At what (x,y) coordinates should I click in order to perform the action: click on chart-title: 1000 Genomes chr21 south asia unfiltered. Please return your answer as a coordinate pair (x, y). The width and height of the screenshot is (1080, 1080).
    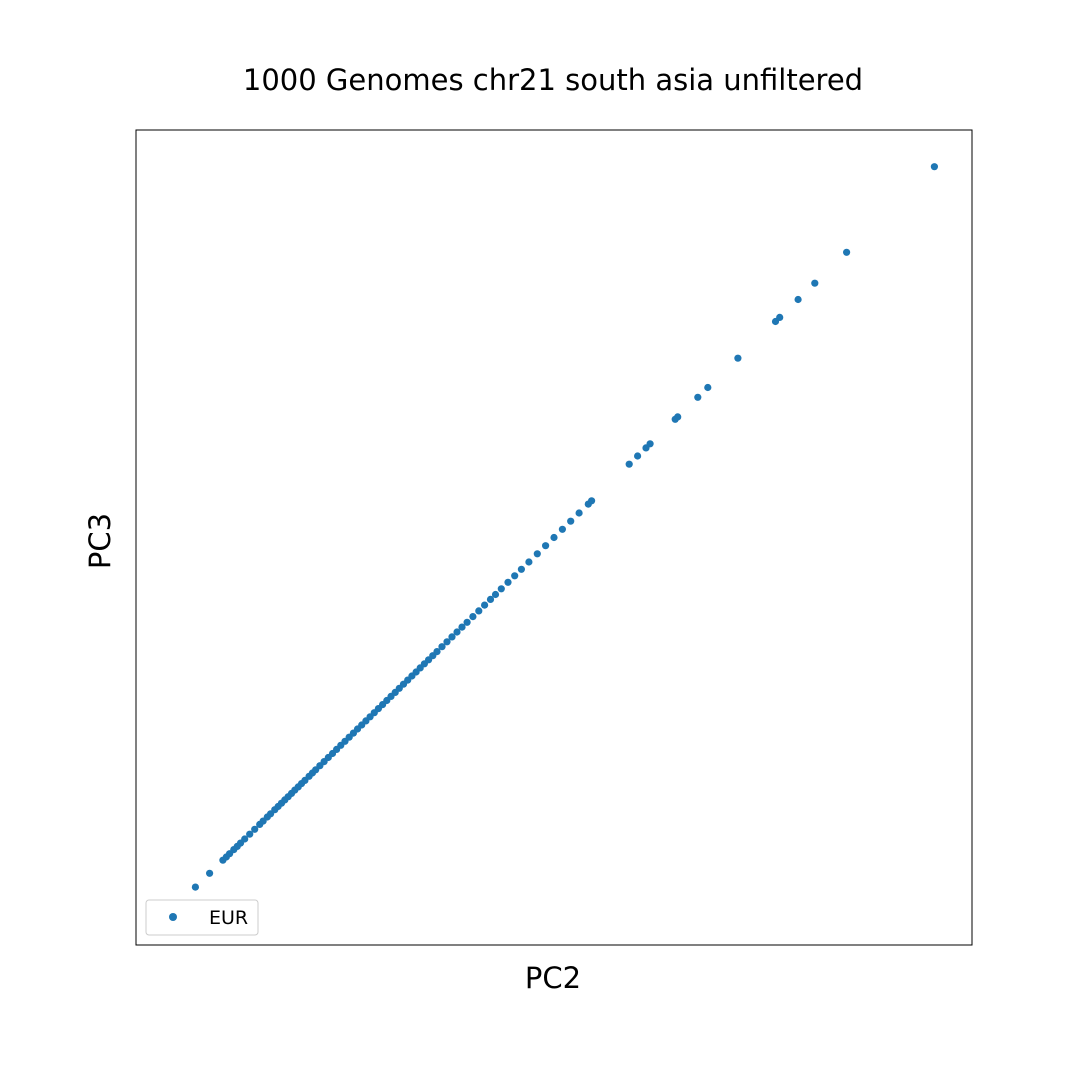
    Looking at the image, I should click on (553, 80).